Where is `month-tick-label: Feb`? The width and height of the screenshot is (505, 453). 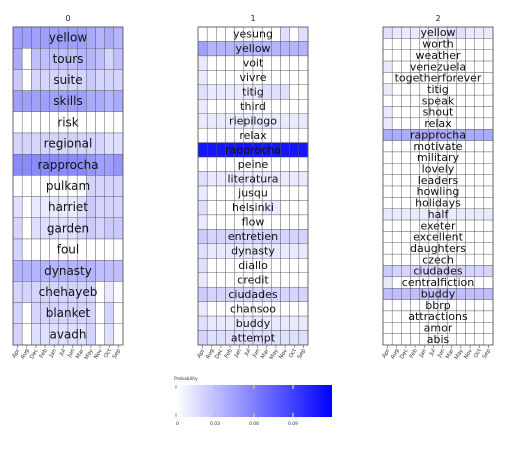 month-tick-label: Feb is located at coordinates (229, 354).